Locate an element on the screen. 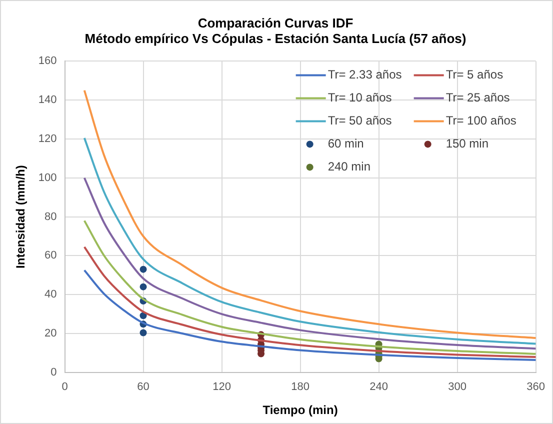 This screenshot has height=424, width=553. y-tick-label: 120 is located at coordinates (47, 139).